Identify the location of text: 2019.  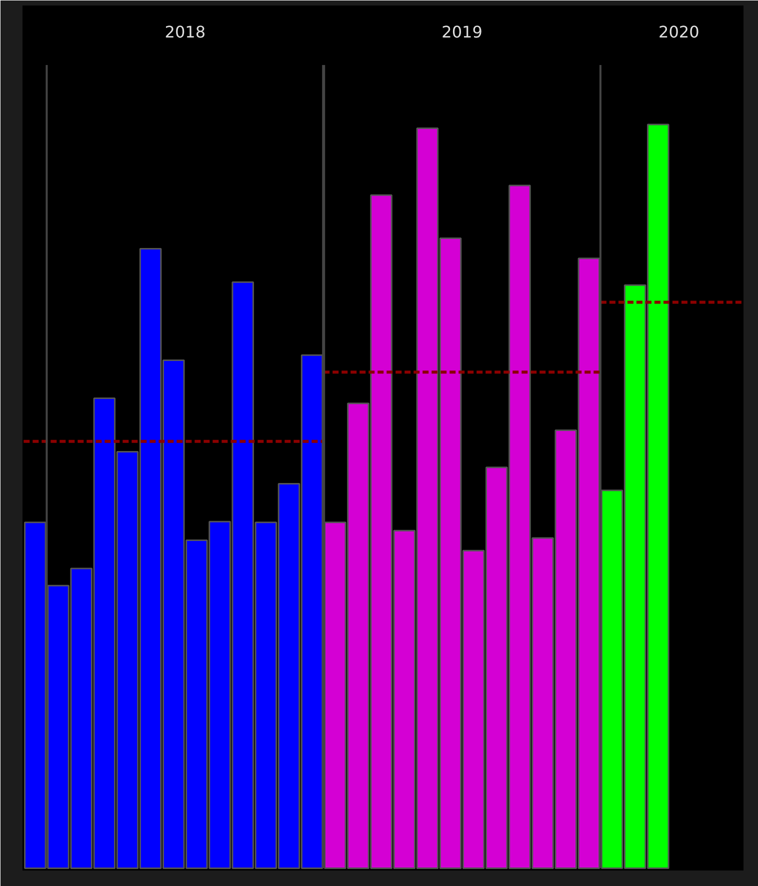
(462, 32).